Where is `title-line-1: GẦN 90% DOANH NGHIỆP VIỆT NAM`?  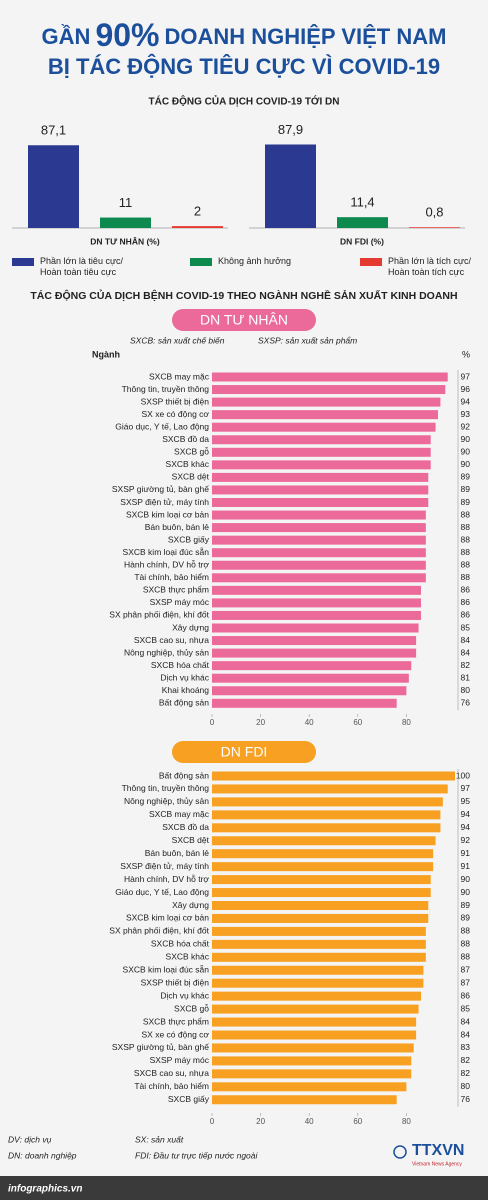
title-line-1: GẦN 90% DOANH NGHIỆP VIỆT NAM is located at coordinates (244, 35).